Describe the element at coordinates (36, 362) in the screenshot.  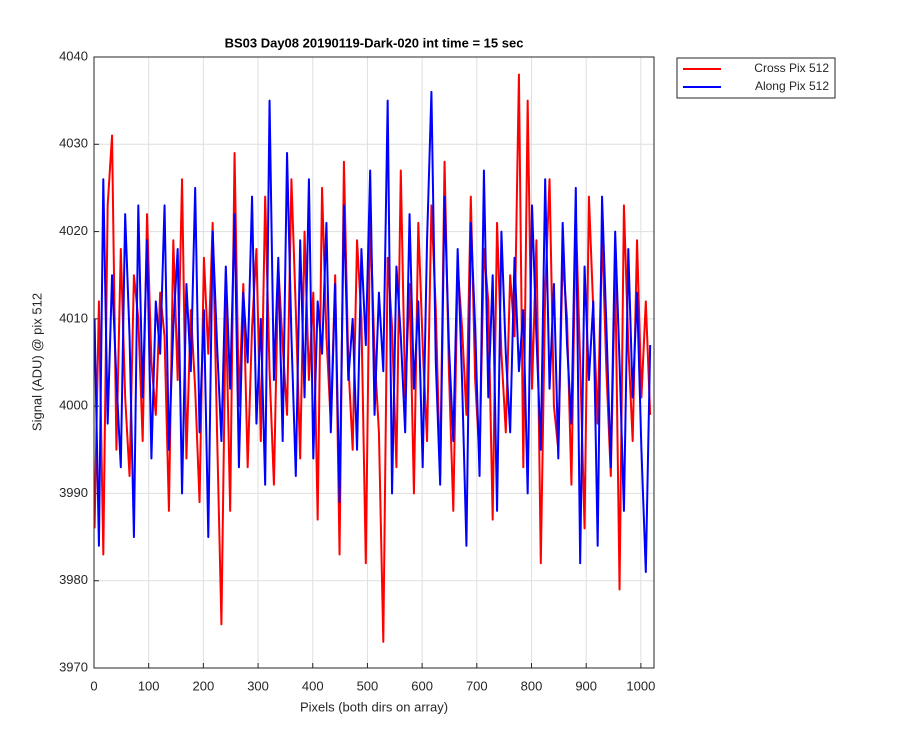
I see `y-axis-label: Signal (ADU) @ pix 512` at that location.